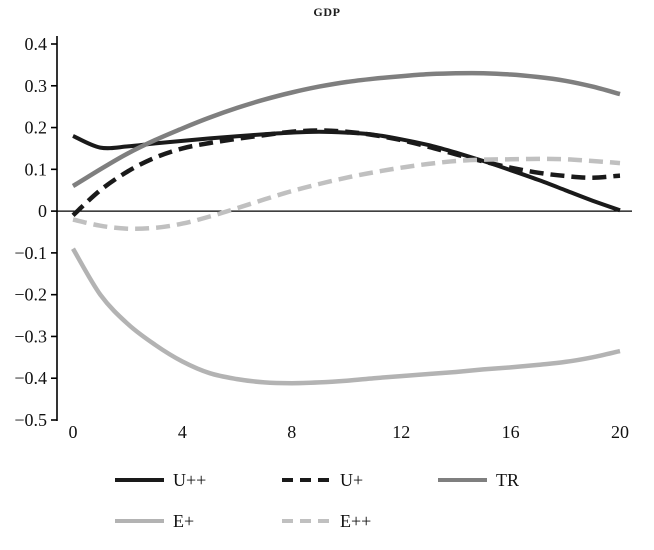 The width and height of the screenshot is (654, 550). Describe the element at coordinates (190, 479) in the screenshot. I see `legend-label: U++` at that location.